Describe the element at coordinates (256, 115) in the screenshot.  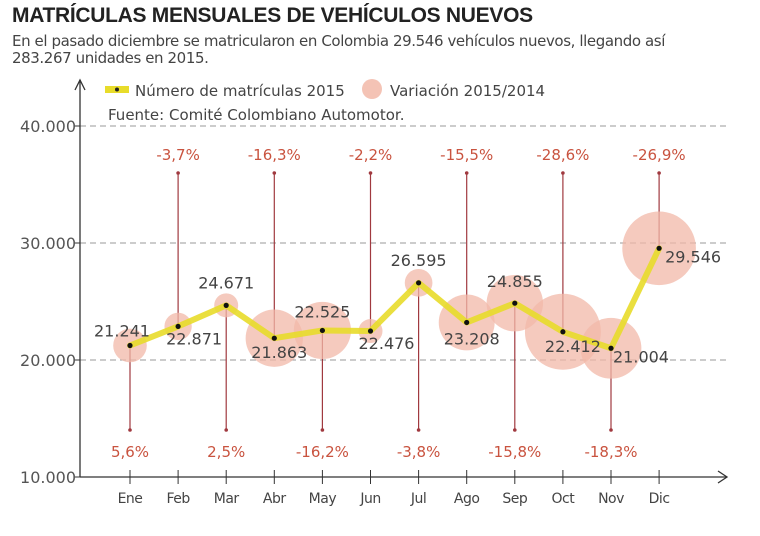
I see `legend-source: Fuente: Comité Colombiano Automotor.` at that location.